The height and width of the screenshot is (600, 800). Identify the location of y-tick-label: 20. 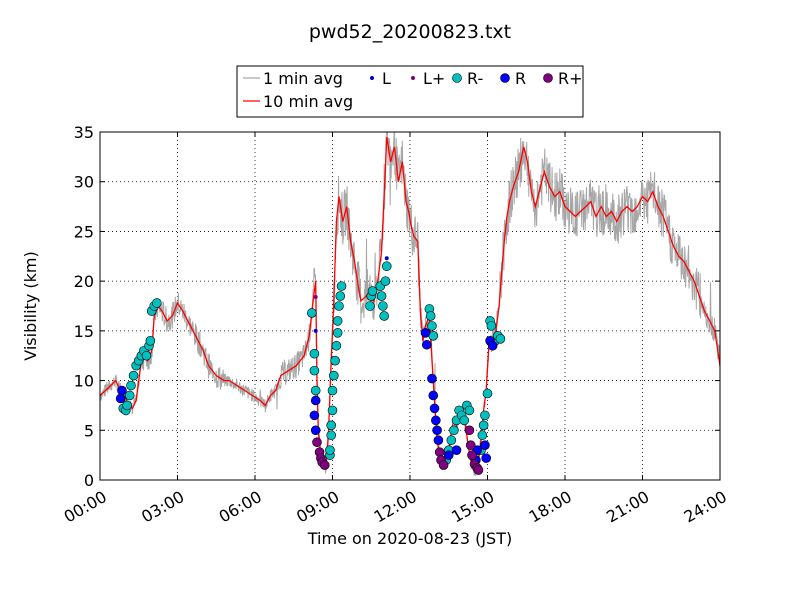
(84, 281).